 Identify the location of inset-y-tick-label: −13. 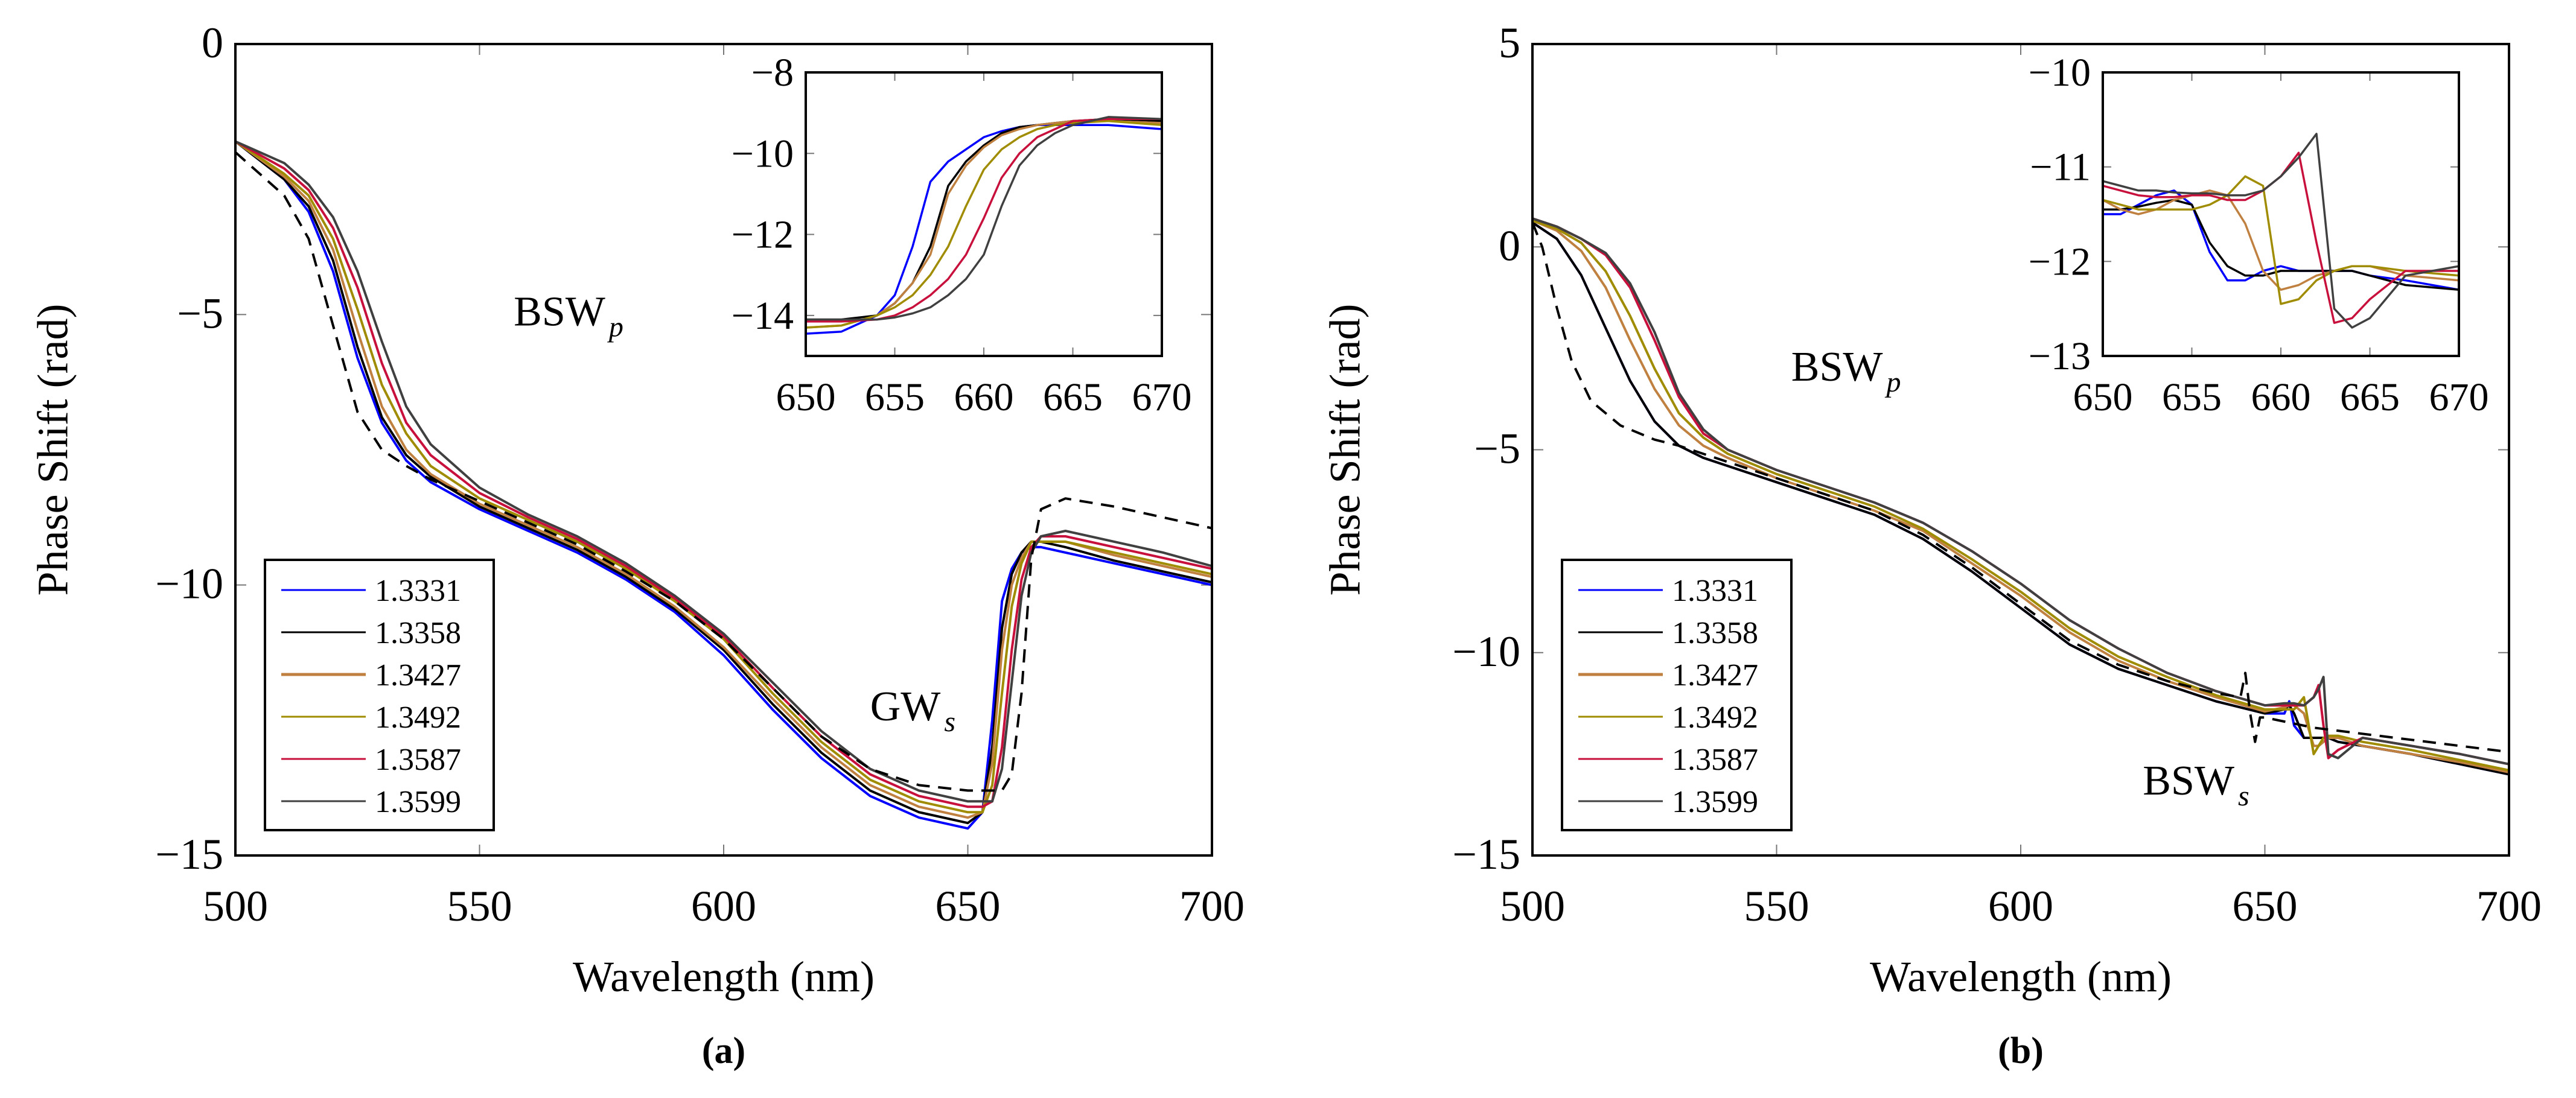
(2060, 356).